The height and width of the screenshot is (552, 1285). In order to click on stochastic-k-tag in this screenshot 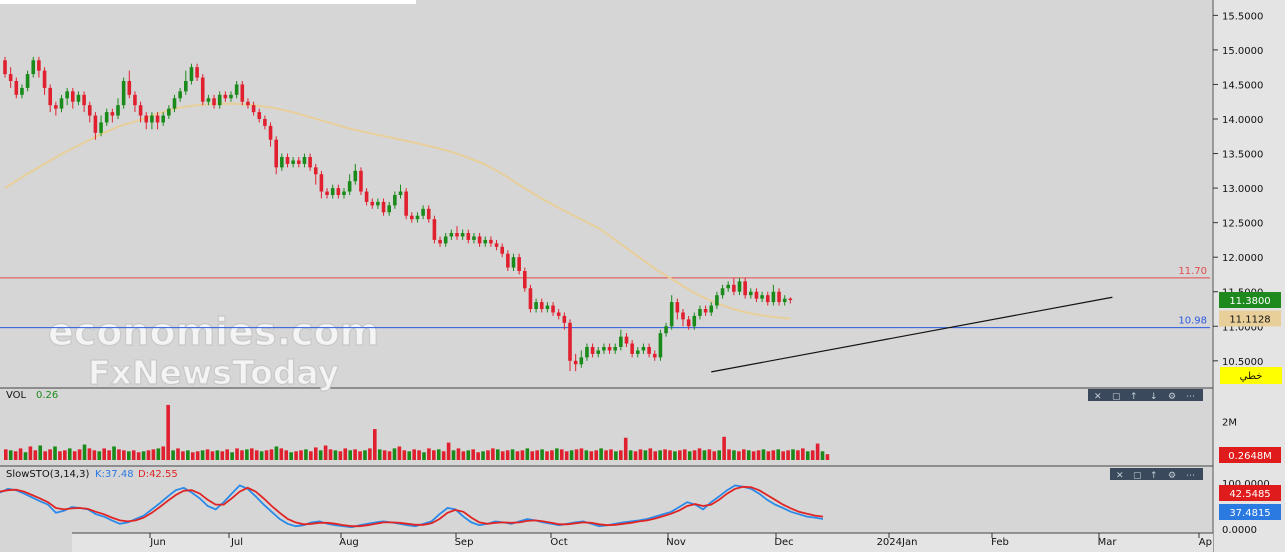, I will do `click(1250, 512)`.